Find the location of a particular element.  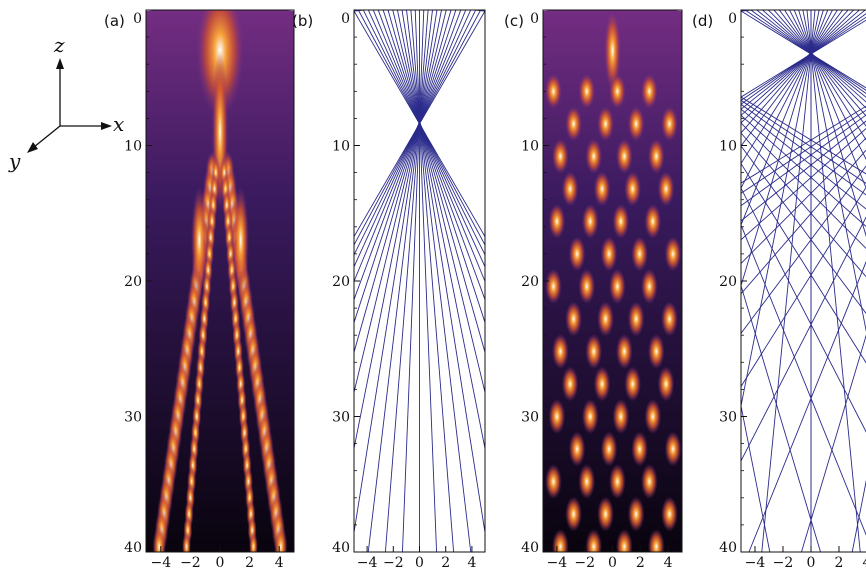

x-tick-label-b: 0 is located at coordinates (419, 562).